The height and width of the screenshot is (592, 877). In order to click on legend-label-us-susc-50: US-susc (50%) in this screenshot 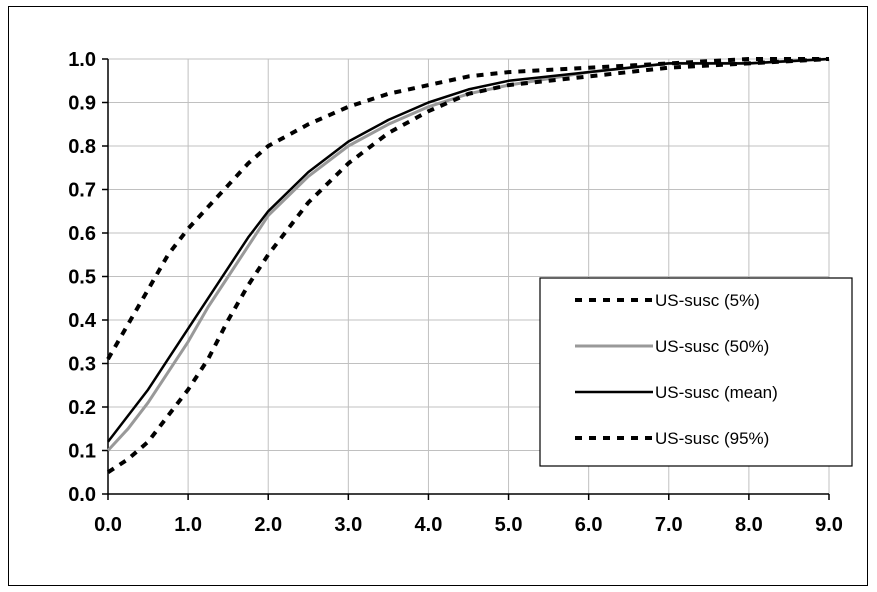, I will do `click(712, 346)`.